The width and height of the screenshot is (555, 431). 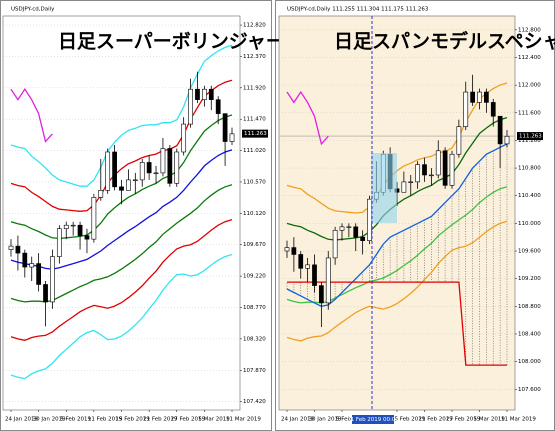 I want to click on x-tick-label: 11 Feb 2019, so click(x=105, y=420).